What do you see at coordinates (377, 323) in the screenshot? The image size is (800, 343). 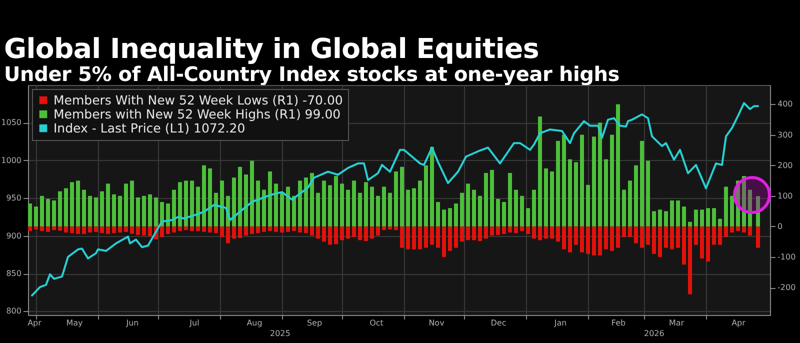 I see `x-tick-label: Oct` at bounding box center [377, 323].